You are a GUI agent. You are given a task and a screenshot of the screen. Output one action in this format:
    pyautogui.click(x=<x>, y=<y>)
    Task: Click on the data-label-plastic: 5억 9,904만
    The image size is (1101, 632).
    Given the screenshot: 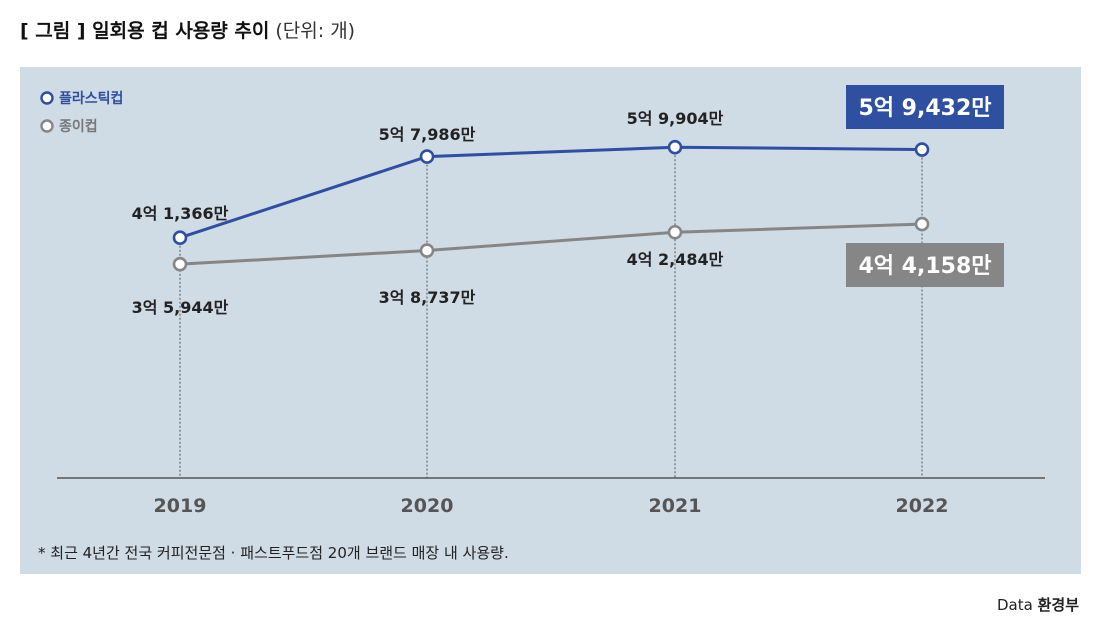 What is the action you would take?
    pyautogui.click(x=675, y=118)
    